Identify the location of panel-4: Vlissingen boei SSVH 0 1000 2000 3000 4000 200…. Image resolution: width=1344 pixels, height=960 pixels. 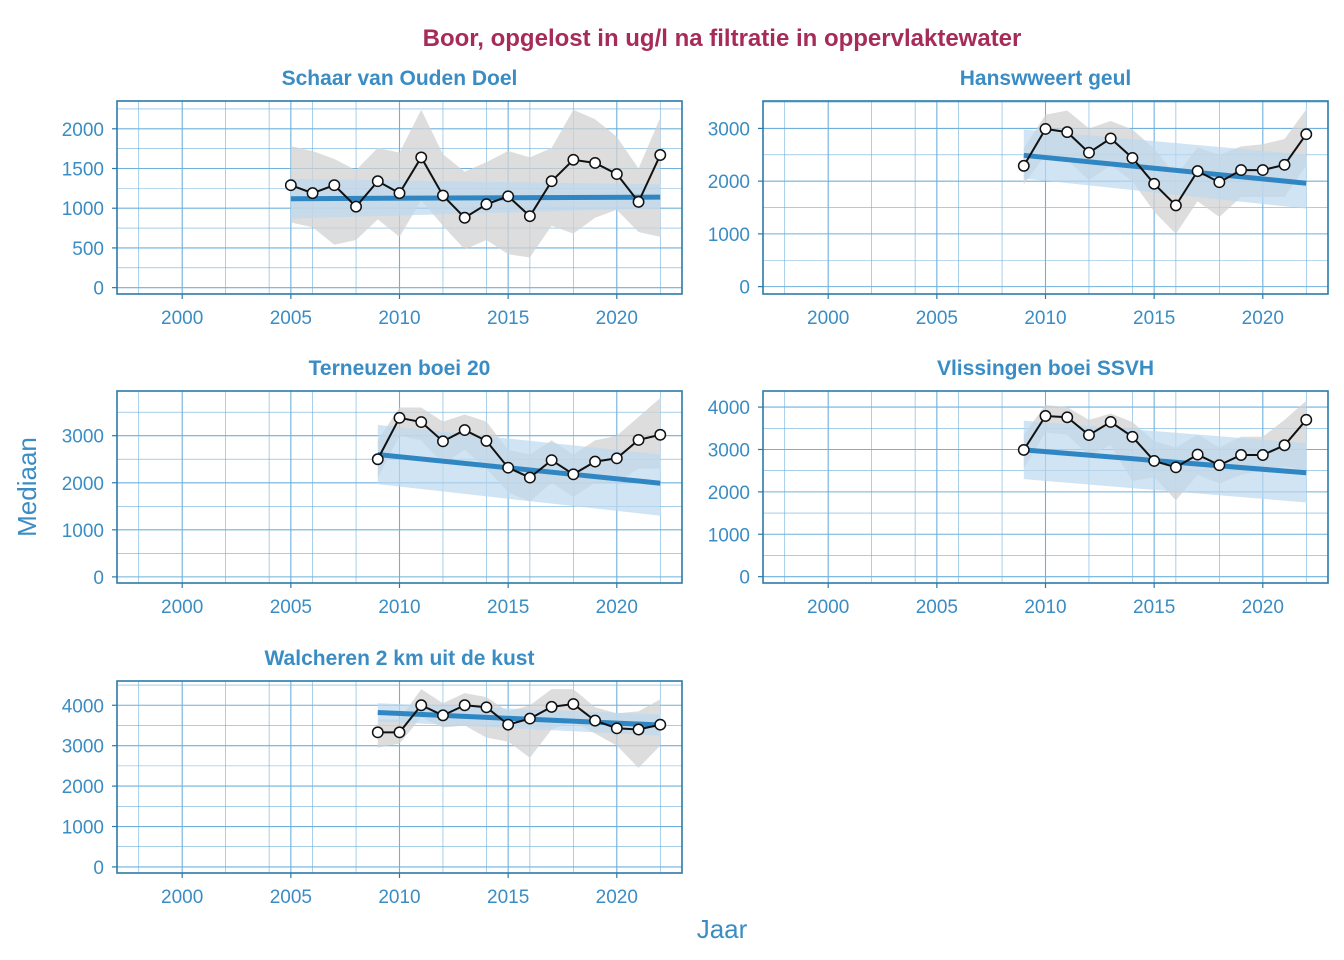
(1018, 487).